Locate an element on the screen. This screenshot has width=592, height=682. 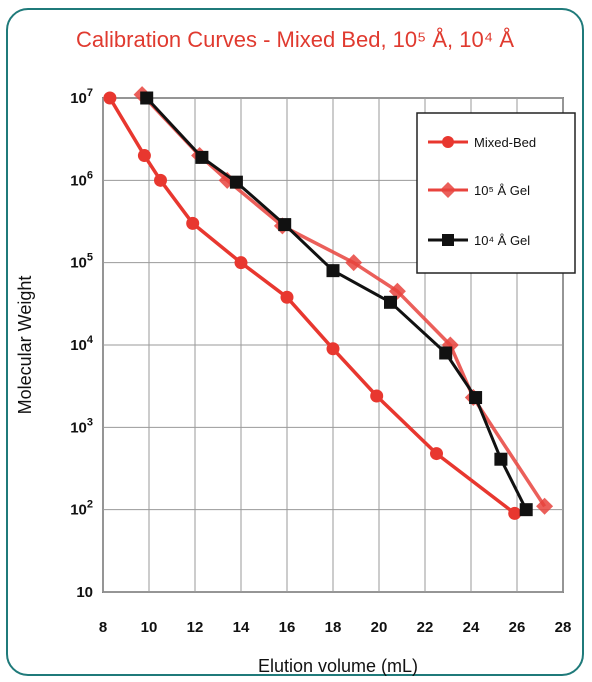
y-tick-label: 10³ is located at coordinates (81, 426).